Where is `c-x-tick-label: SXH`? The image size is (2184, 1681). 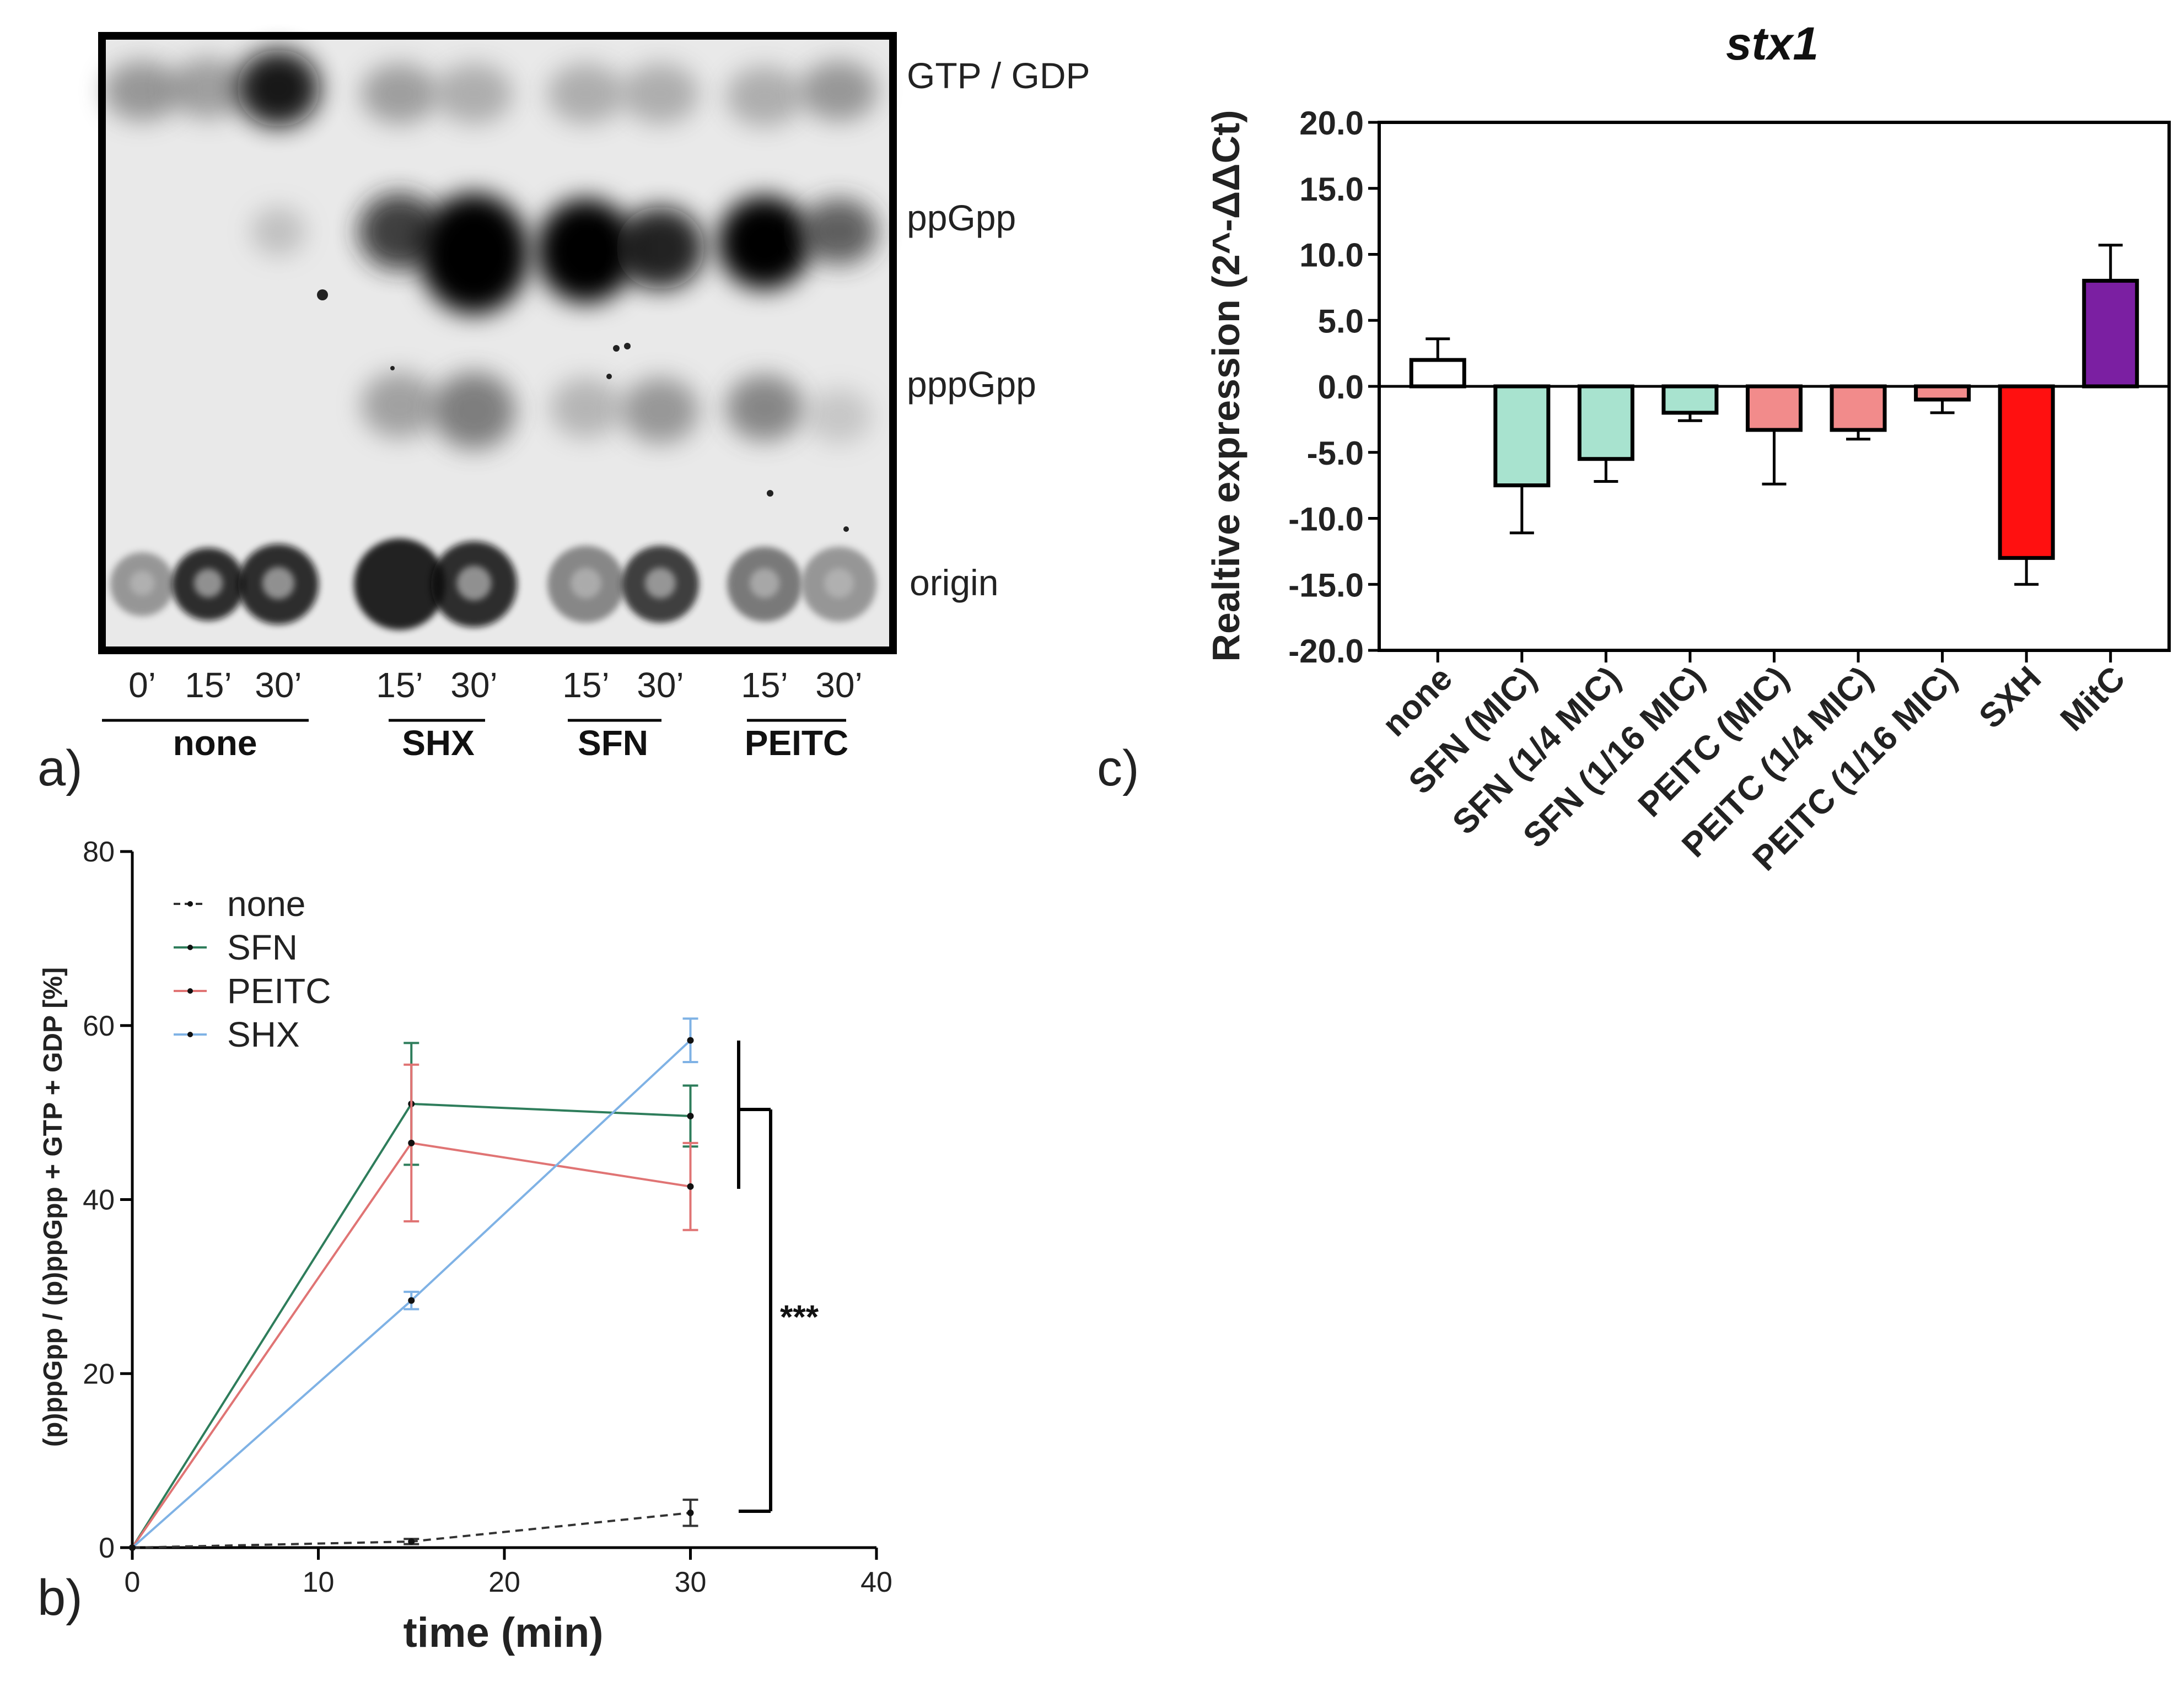
c-x-tick-label: SXH is located at coordinates (2010, 697).